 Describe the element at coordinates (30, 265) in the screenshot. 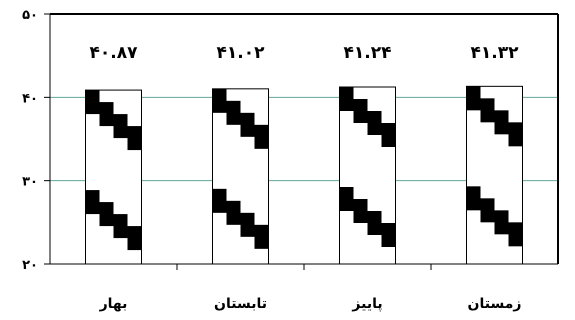

I see `y-tick-label: ۲۰` at that location.